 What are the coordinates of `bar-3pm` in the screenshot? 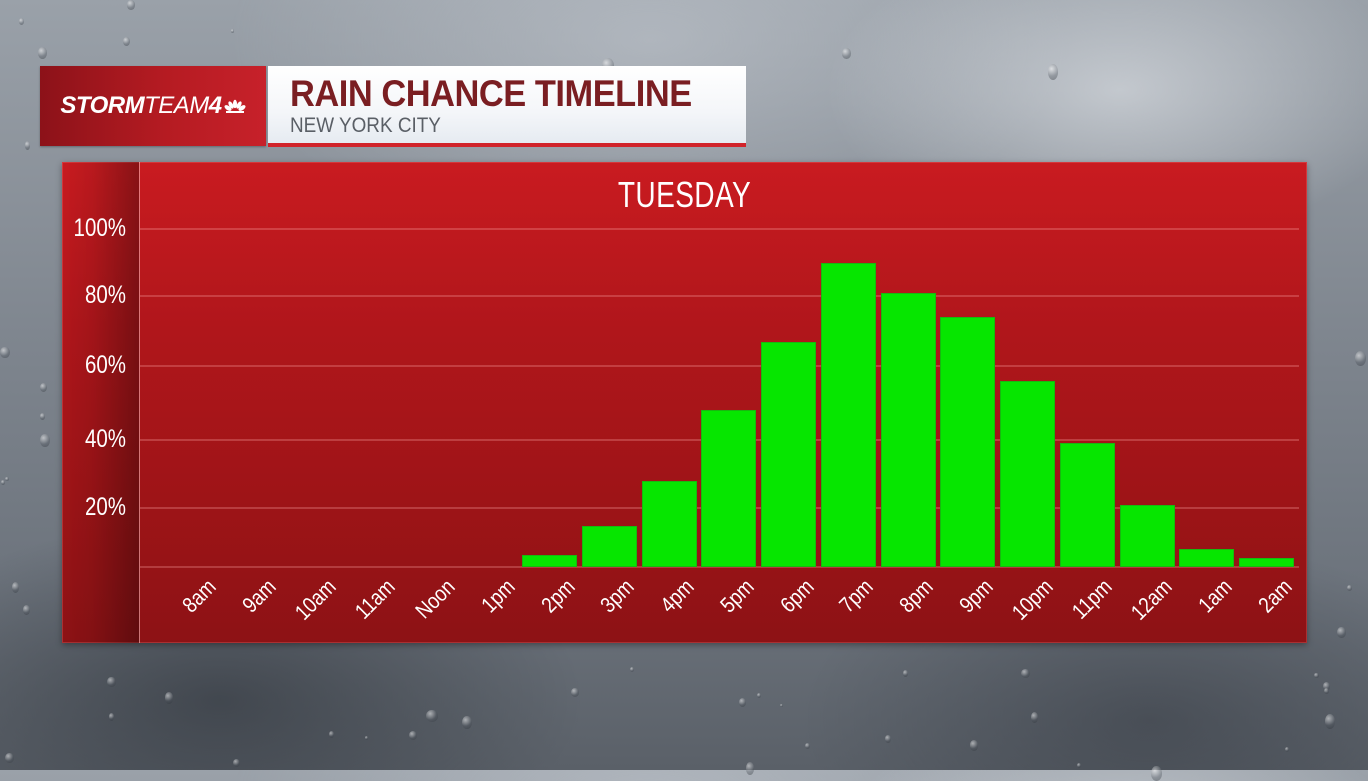 It's located at (609, 546).